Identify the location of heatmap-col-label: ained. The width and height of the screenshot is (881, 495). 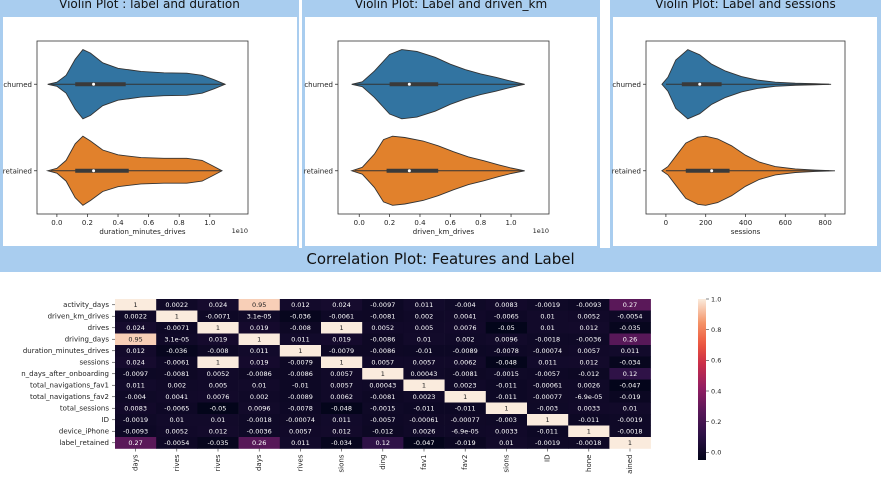
(630, 464).